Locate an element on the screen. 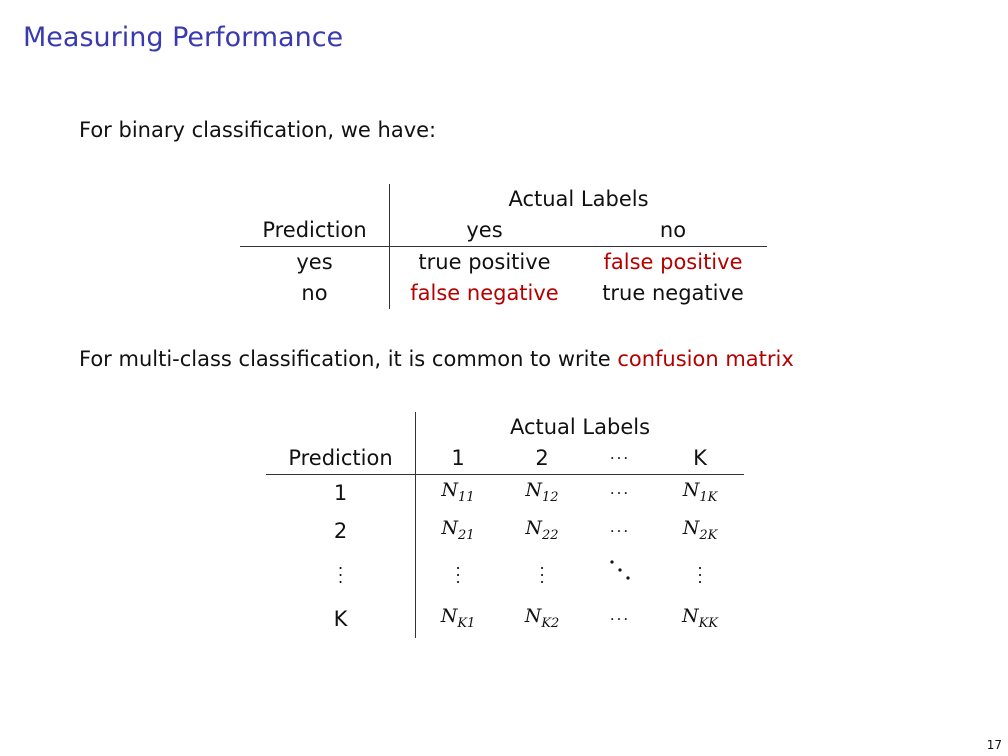 The width and height of the screenshot is (1008, 756). col-header-yes: yes is located at coordinates (484, 231).